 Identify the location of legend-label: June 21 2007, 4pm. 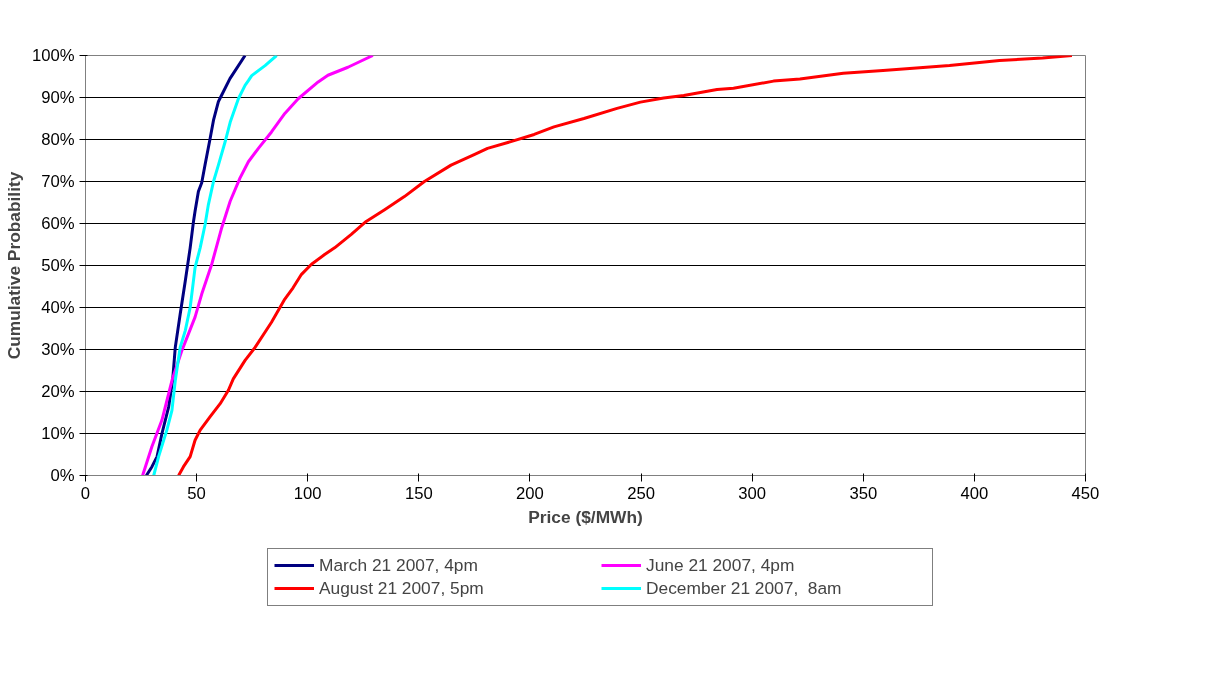
(721, 565).